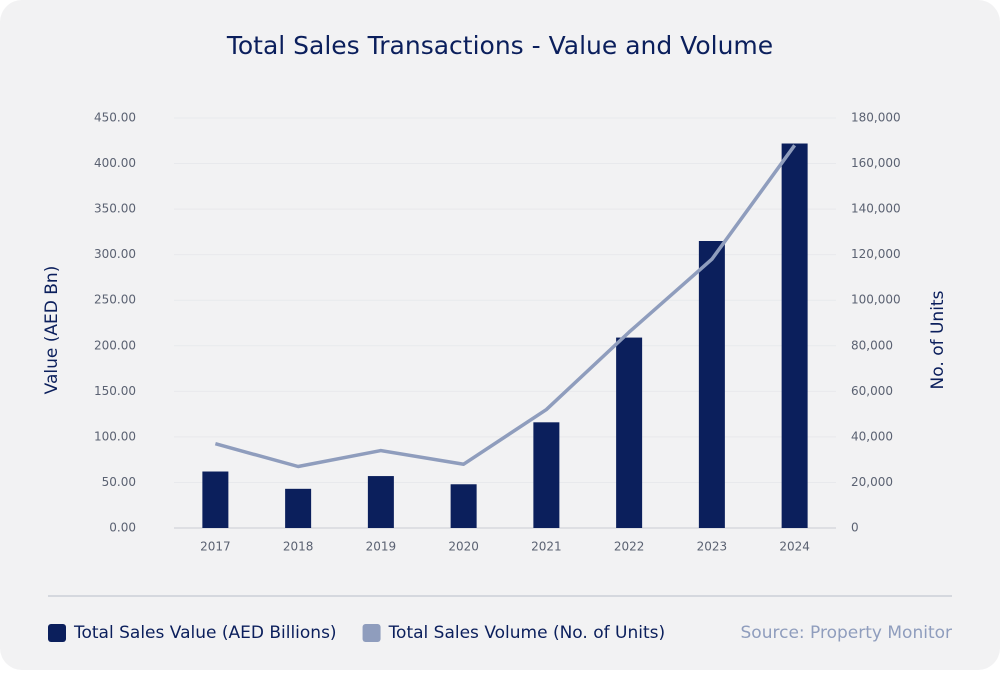 The width and height of the screenshot is (1000, 674). I want to click on x-tick-label: 2019, so click(381, 547).